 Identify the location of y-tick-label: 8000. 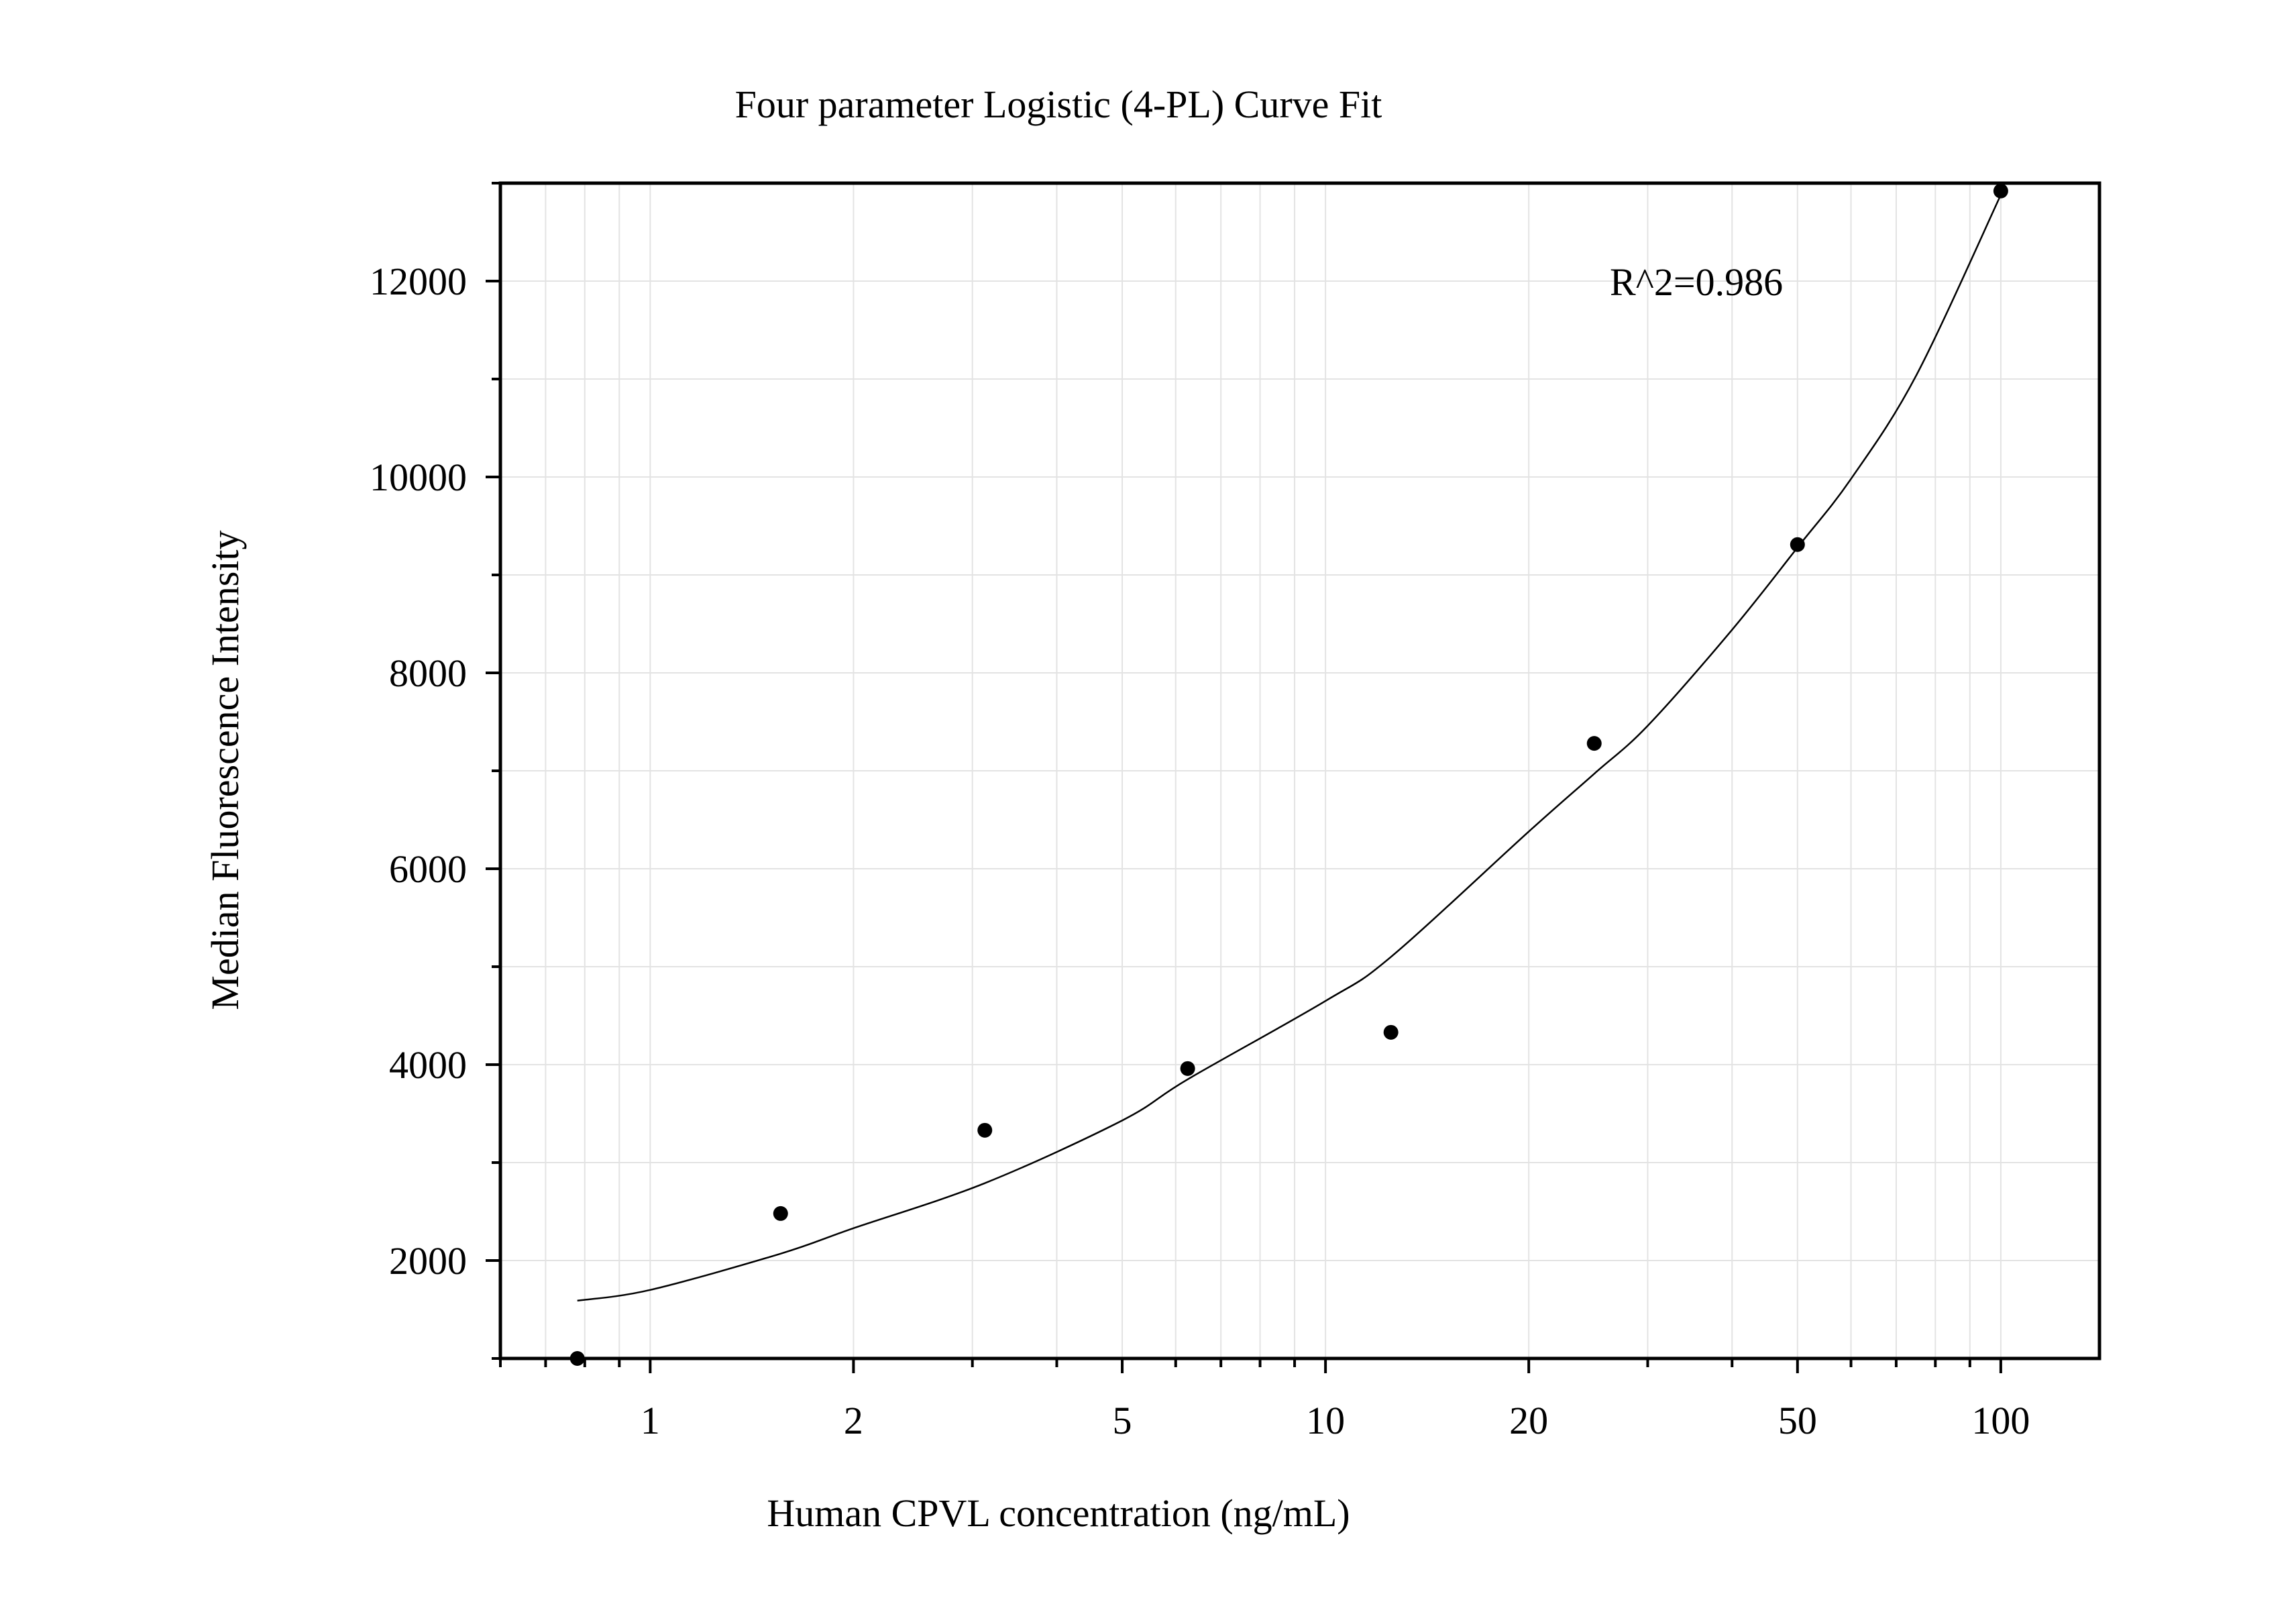
(428, 673).